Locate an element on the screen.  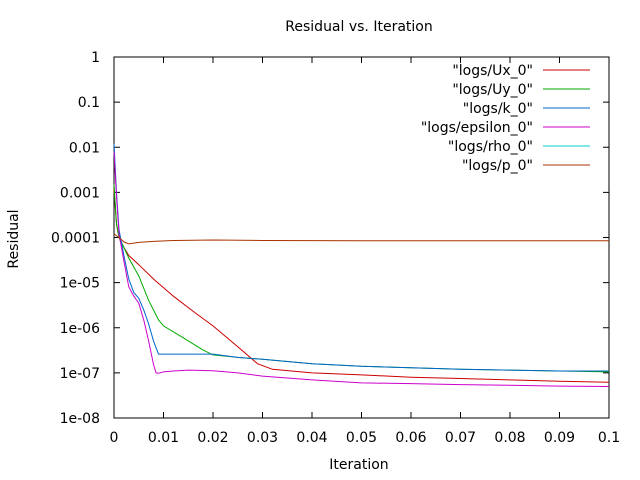
x-tick-label: 0.08 is located at coordinates (509, 438).